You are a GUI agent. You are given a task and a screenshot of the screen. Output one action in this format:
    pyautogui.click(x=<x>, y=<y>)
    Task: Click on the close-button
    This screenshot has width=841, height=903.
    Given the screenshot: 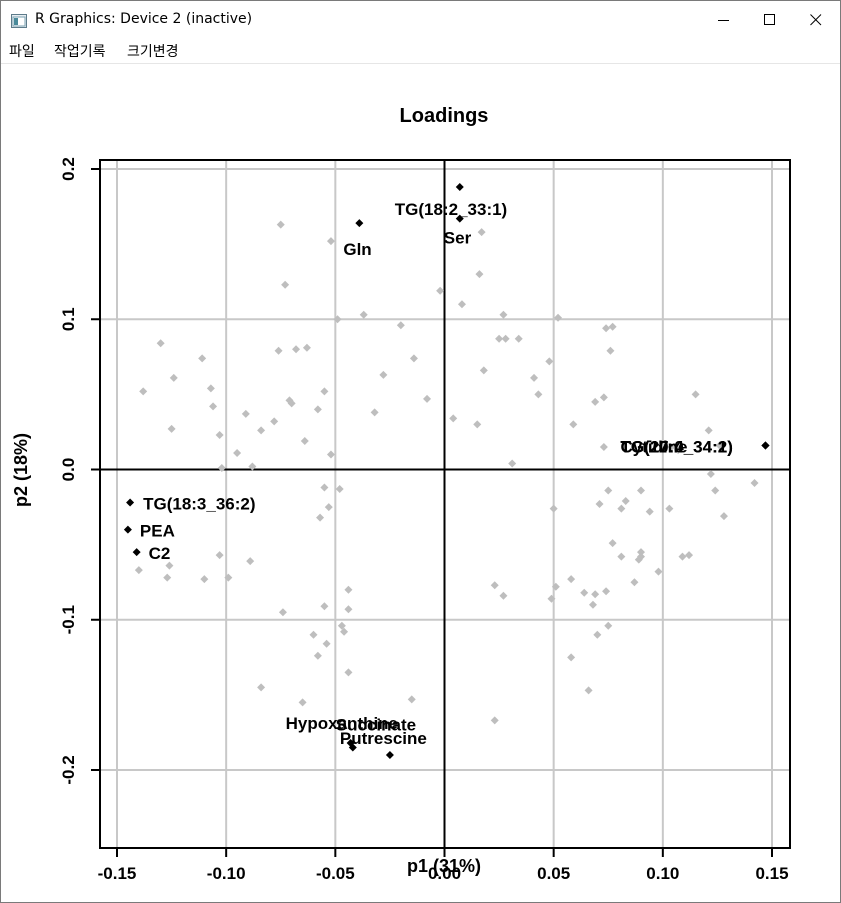 What is the action you would take?
    pyautogui.click(x=816, y=20)
    